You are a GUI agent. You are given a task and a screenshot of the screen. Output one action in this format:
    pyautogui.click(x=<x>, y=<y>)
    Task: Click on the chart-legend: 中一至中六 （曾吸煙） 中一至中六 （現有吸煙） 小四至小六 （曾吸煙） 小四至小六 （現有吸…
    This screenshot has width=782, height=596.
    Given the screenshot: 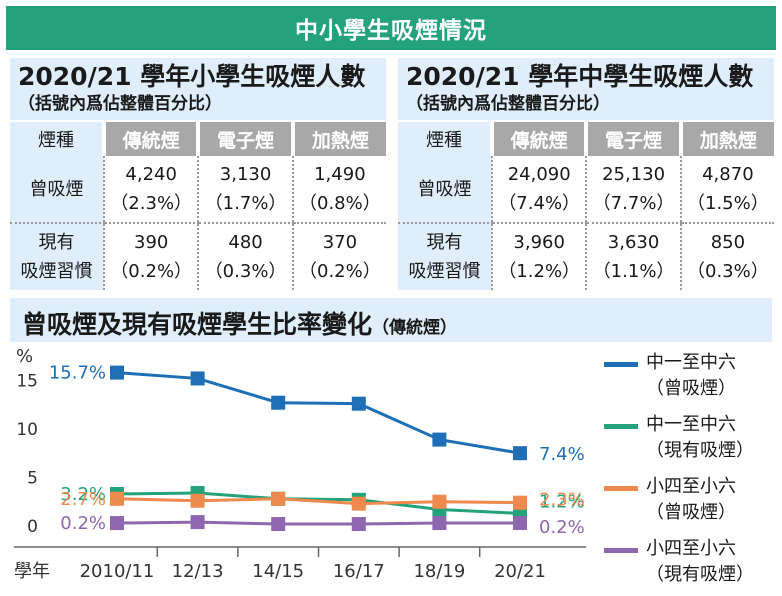 What is the action you would take?
    pyautogui.click(x=692, y=473)
    